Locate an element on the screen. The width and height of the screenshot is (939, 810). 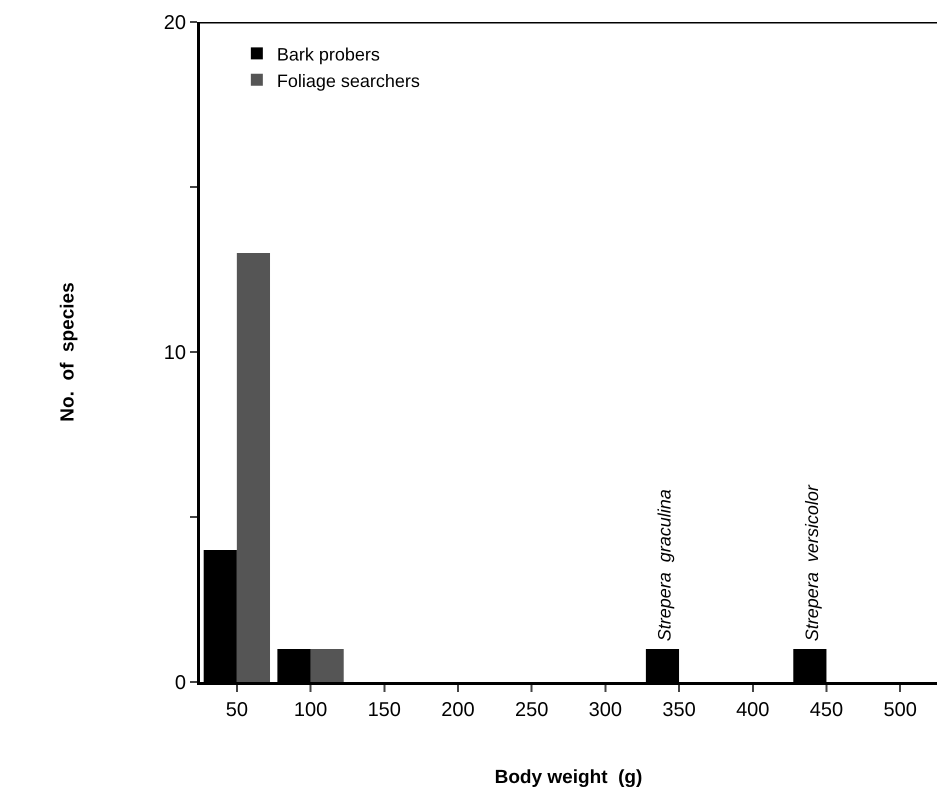
y-axis-title: No. of species is located at coordinates (68, 352).